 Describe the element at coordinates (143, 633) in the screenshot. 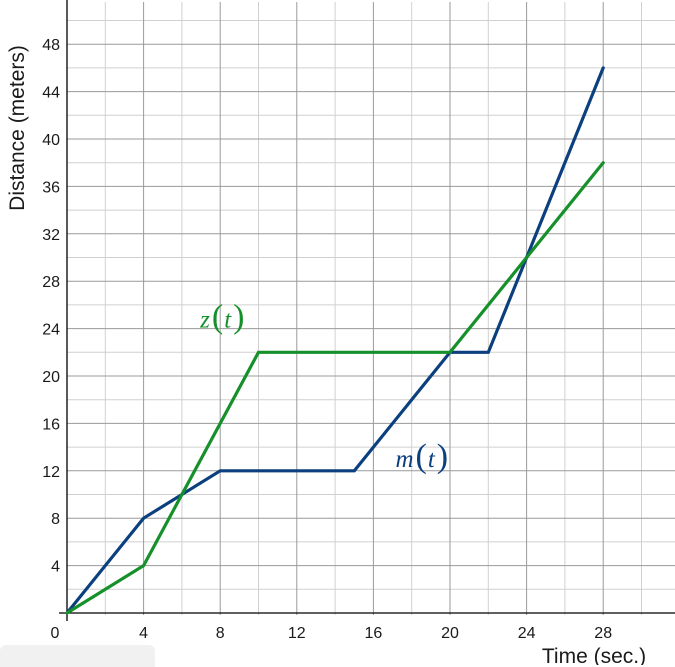

I see `x-tick-label: 4` at that location.